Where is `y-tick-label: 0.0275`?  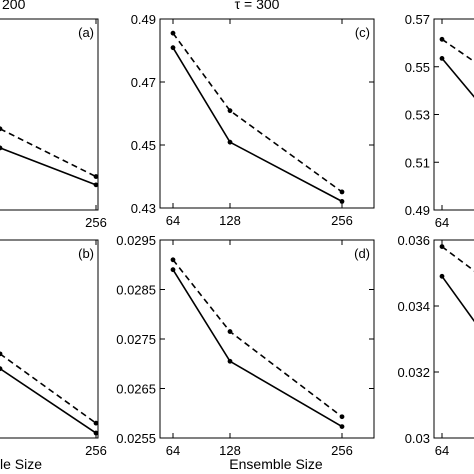 y-tick-label: 0.0275 is located at coordinates (136, 339).